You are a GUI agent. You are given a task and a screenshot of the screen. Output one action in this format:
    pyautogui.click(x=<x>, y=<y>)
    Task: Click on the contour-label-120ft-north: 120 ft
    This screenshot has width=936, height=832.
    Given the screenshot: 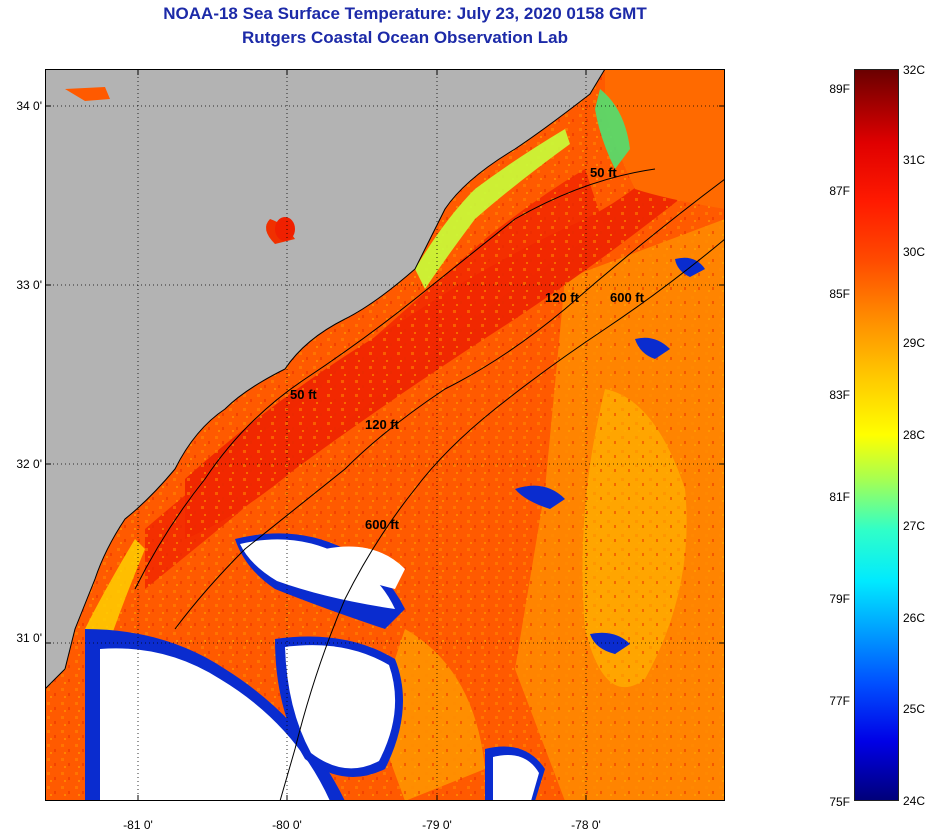 What is the action you would take?
    pyautogui.click(x=562, y=297)
    